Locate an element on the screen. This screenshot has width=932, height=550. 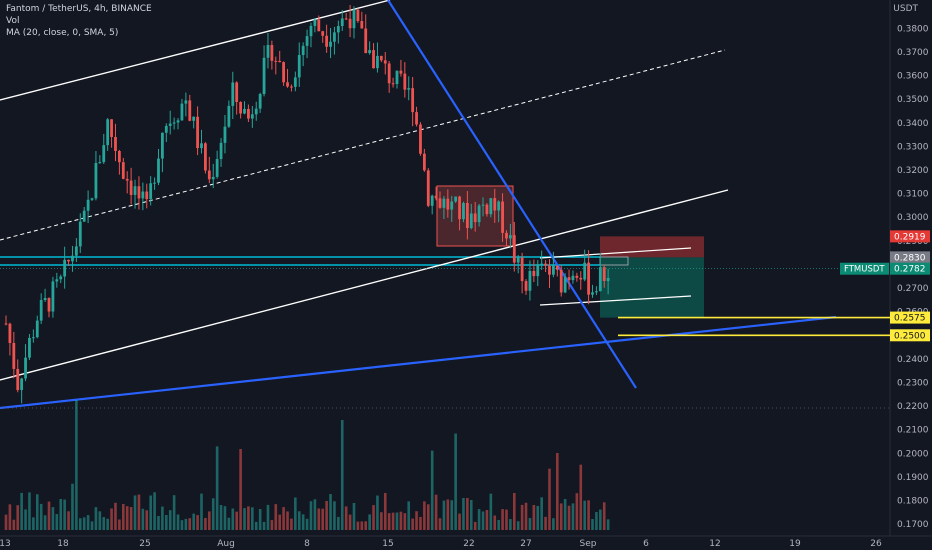
y-tick-label: 0.3500 is located at coordinates (913, 100).